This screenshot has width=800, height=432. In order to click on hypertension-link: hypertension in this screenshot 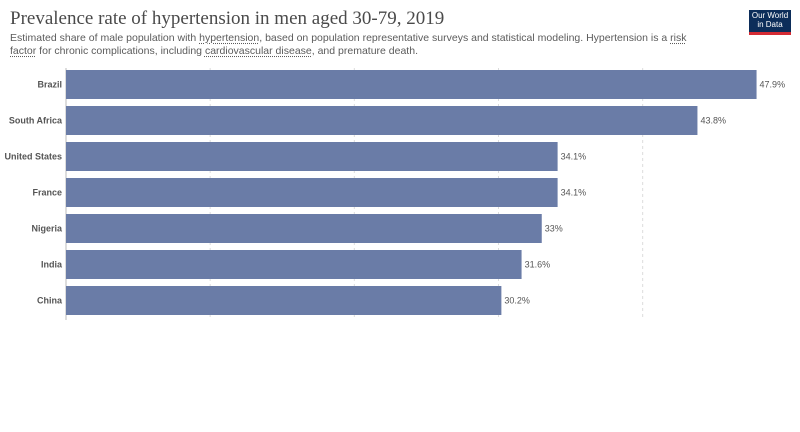, I will do `click(229, 38)`.